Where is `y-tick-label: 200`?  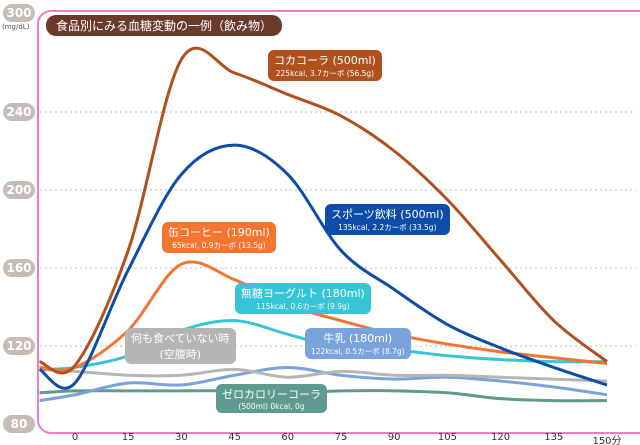
y-tick-label: 200 is located at coordinates (19, 190).